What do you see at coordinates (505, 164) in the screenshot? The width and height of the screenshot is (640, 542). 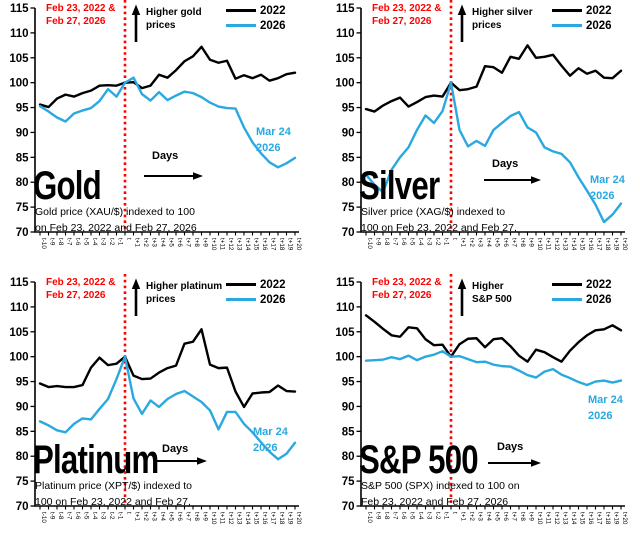 I see `silver-days-label: Days` at bounding box center [505, 164].